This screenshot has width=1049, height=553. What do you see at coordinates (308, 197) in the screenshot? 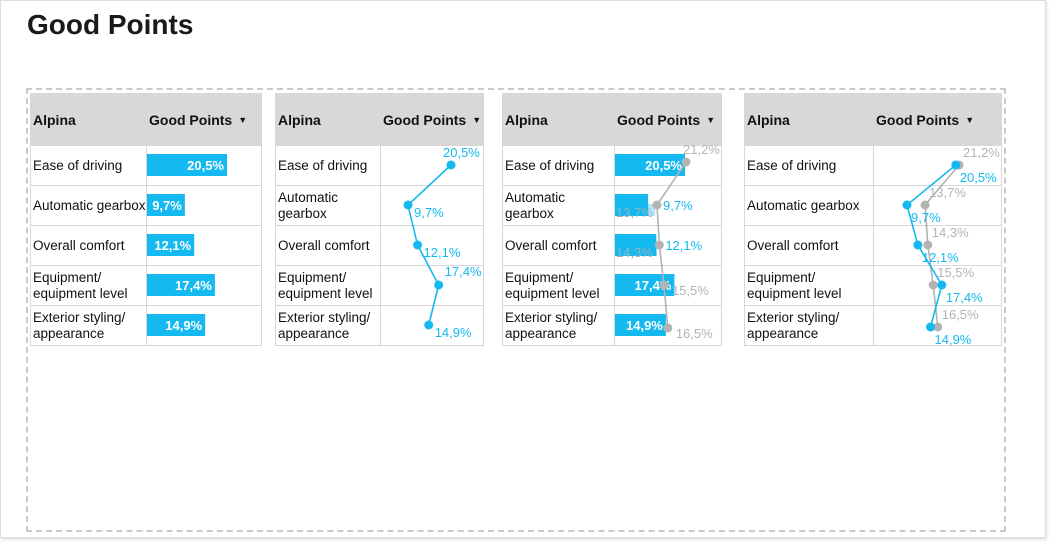
I see `row-label-line: Automatic` at bounding box center [308, 197].